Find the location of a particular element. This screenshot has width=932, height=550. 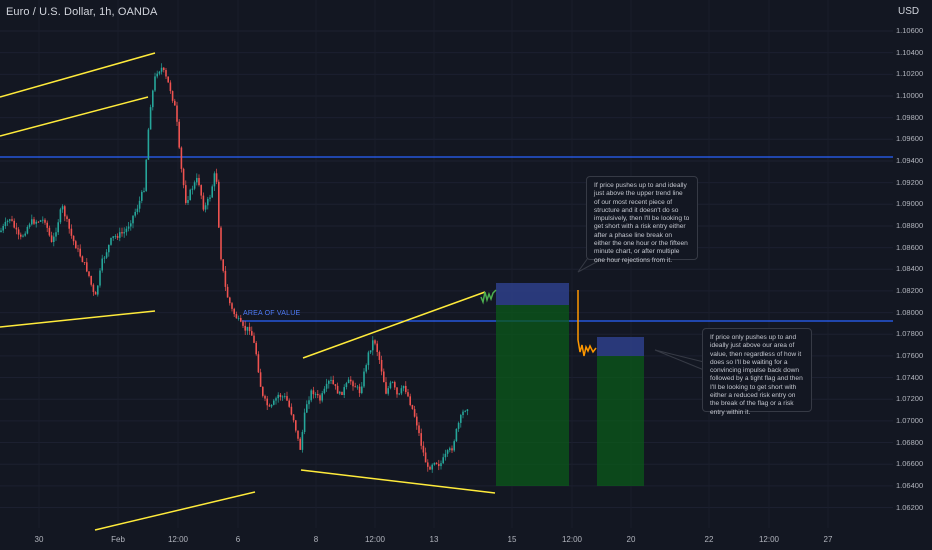

price-tick-label: 1.08600 is located at coordinates (910, 247).